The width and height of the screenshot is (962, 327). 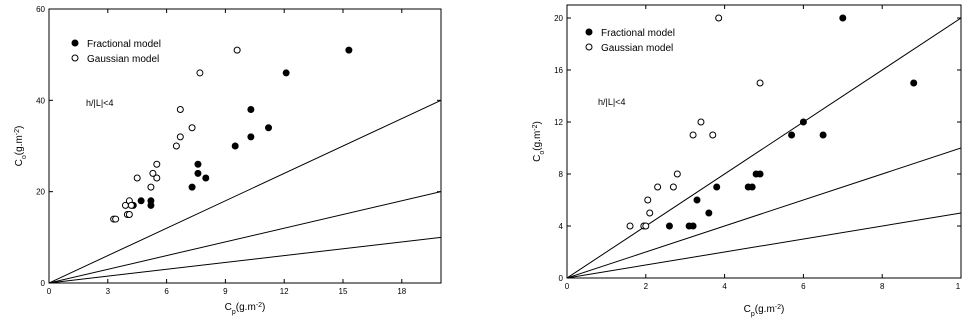 I want to click on y-tick-label: 8, so click(x=561, y=174).